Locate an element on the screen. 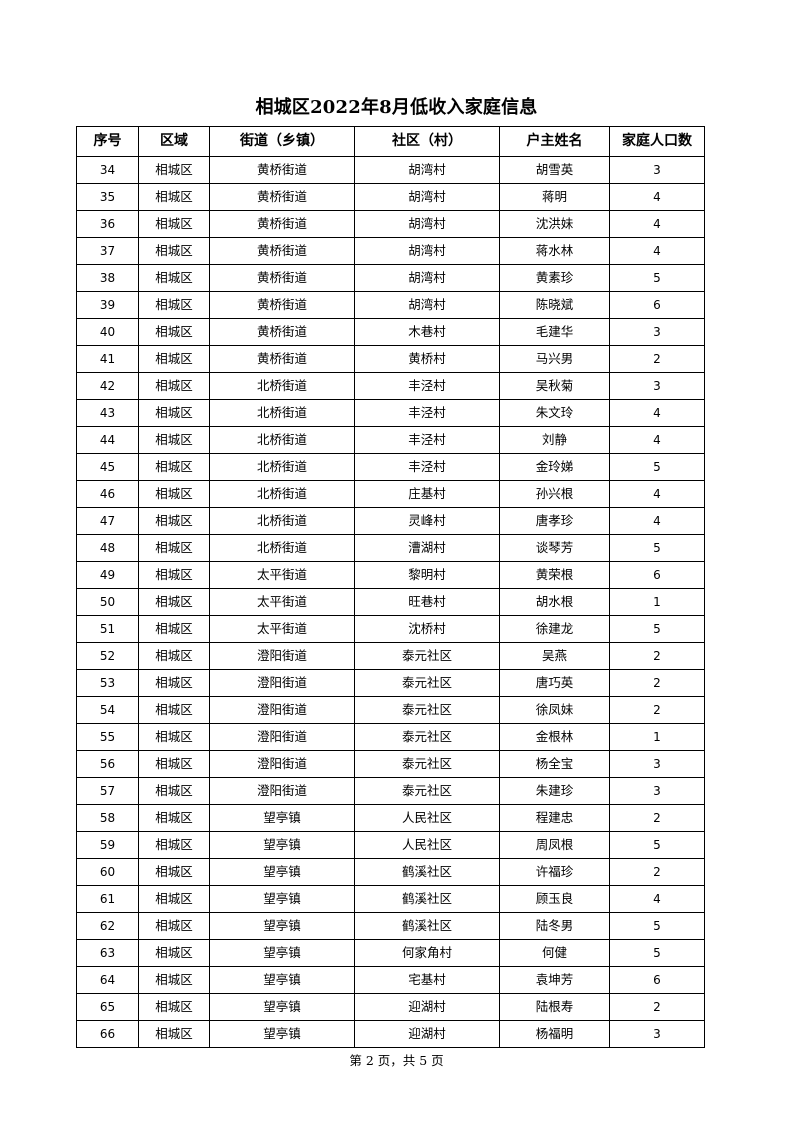 The image size is (793, 1122). cell-sequence-number: 41 is located at coordinates (107, 359).